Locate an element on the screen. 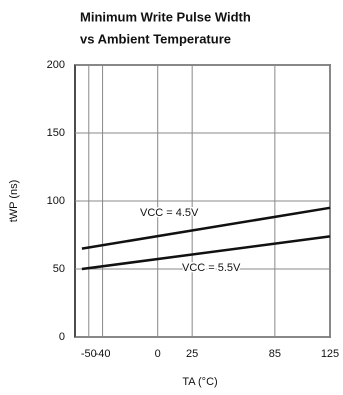 The height and width of the screenshot is (395, 343). x-tick-label: -50 is located at coordinates (89, 354).